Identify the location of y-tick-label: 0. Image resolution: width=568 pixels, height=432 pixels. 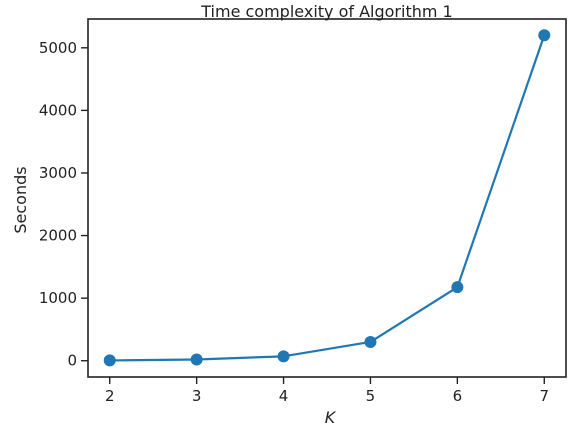
(72, 361).